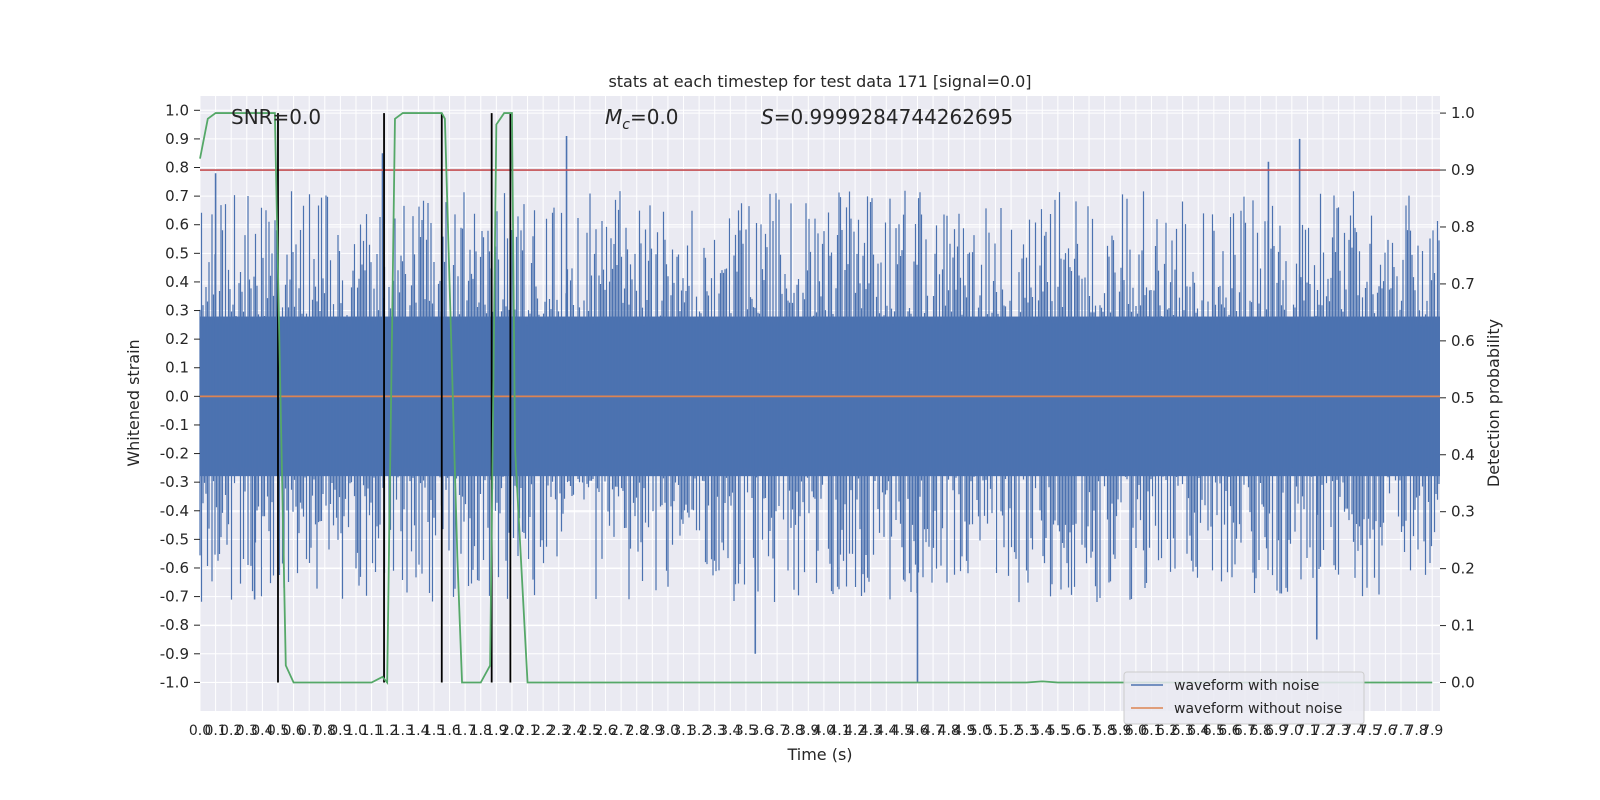 The image size is (1600, 800). I want to click on x-tick-label: 1.7, so click(465, 731).